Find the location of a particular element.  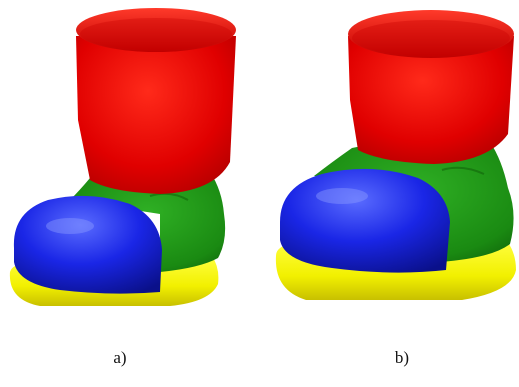

boot-toe-cap-b is located at coordinates (365, 221).